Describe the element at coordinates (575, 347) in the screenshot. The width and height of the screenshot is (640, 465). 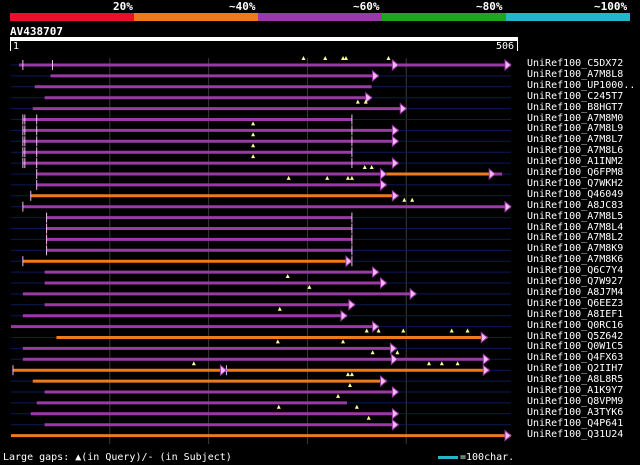
I see `hit-link: UniRef100_Q0W1C5` at that location.